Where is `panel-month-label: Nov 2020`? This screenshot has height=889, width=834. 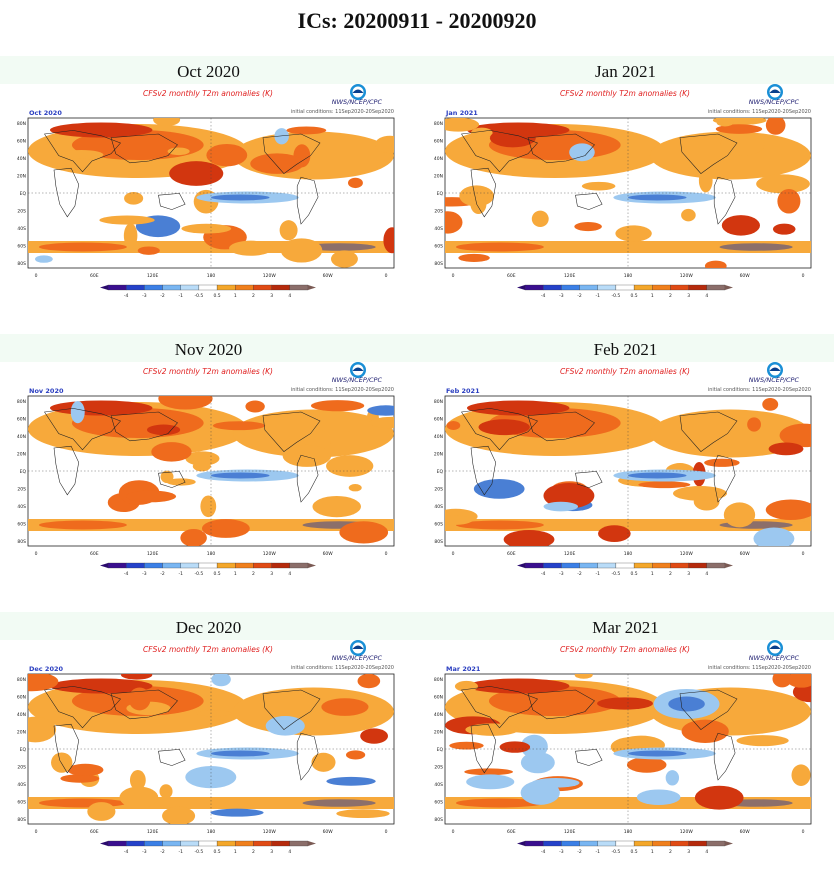 panel-month-label: Nov 2020 is located at coordinates (208, 349).